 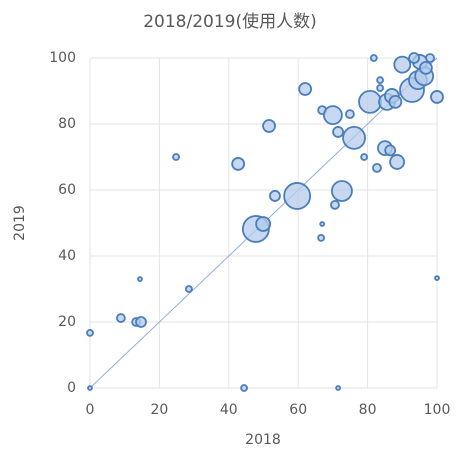 What do you see at coordinates (437, 410) in the screenshot?
I see `x-tick-label: 100` at bounding box center [437, 410].